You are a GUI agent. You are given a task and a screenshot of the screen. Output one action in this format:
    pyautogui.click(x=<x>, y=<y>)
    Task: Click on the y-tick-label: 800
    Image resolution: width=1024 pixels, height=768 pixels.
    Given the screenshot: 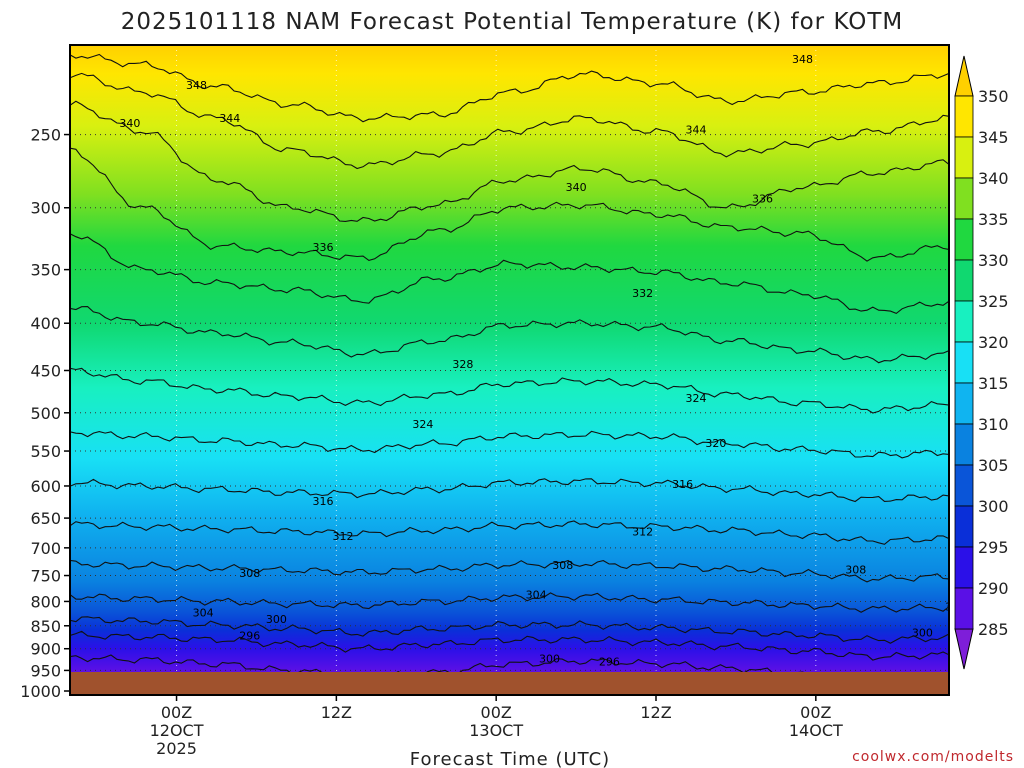 What is the action you would take?
    pyautogui.click(x=45, y=601)
    